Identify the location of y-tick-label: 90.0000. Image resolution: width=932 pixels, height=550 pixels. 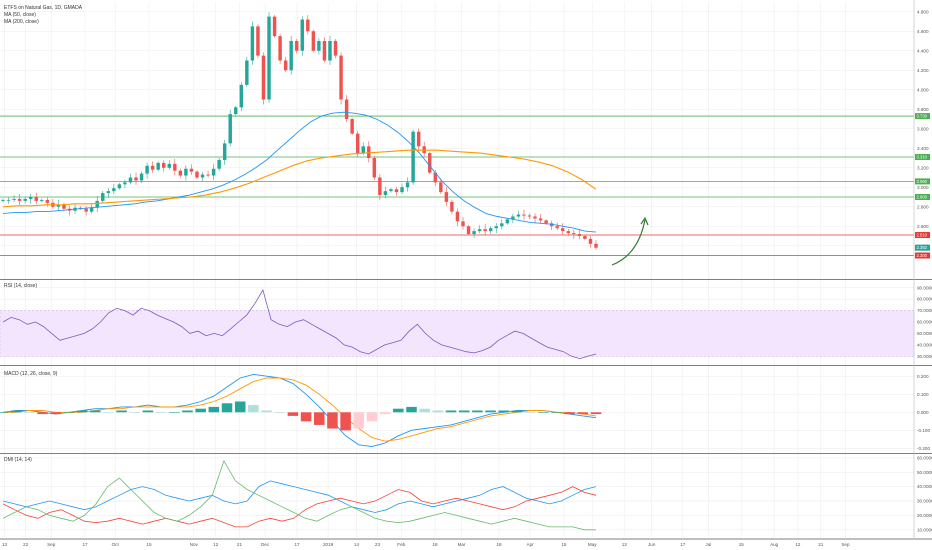
(924, 287).